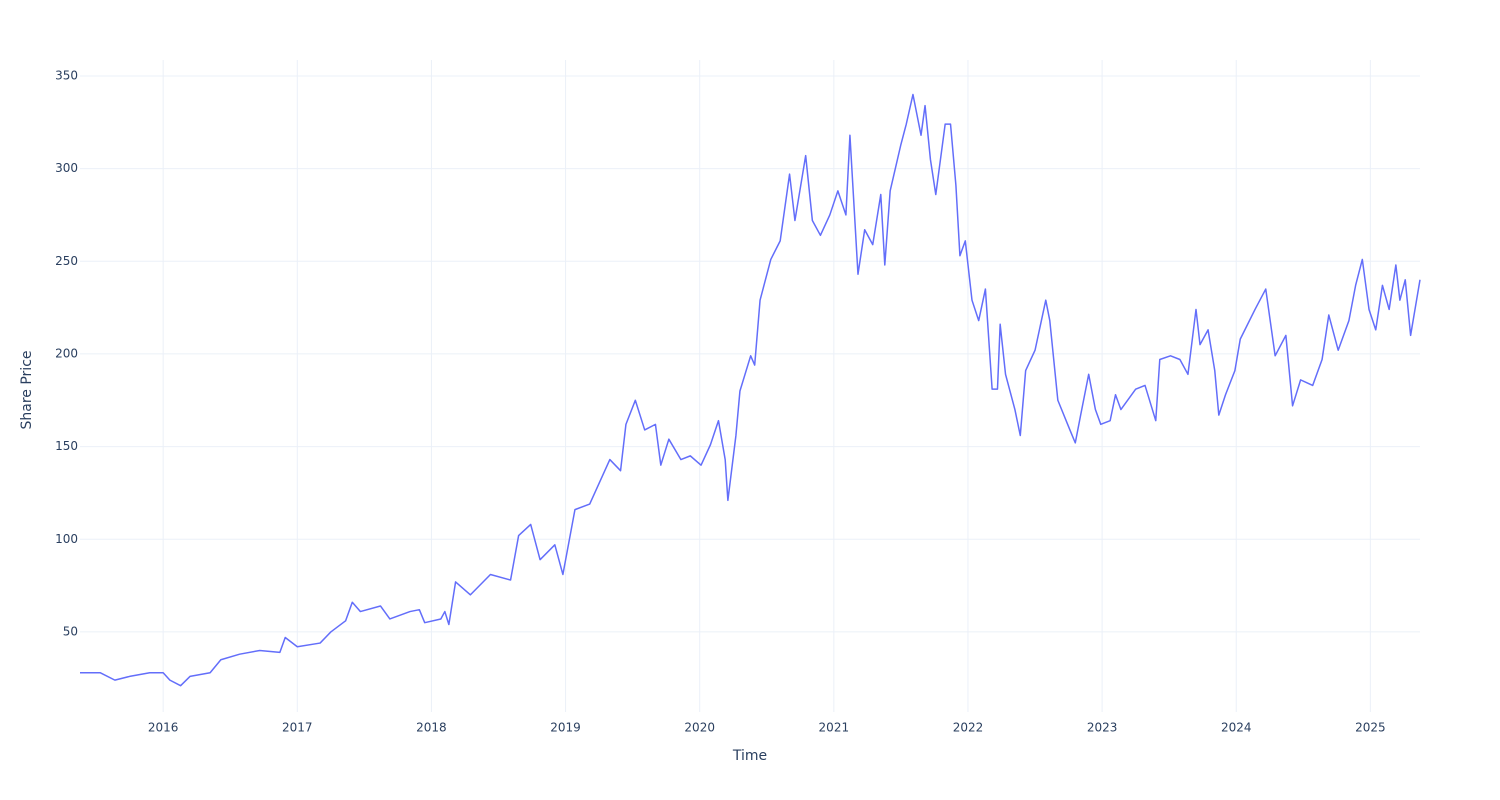 The height and width of the screenshot is (800, 1500). I want to click on x-tick-label: 2020, so click(699, 728).